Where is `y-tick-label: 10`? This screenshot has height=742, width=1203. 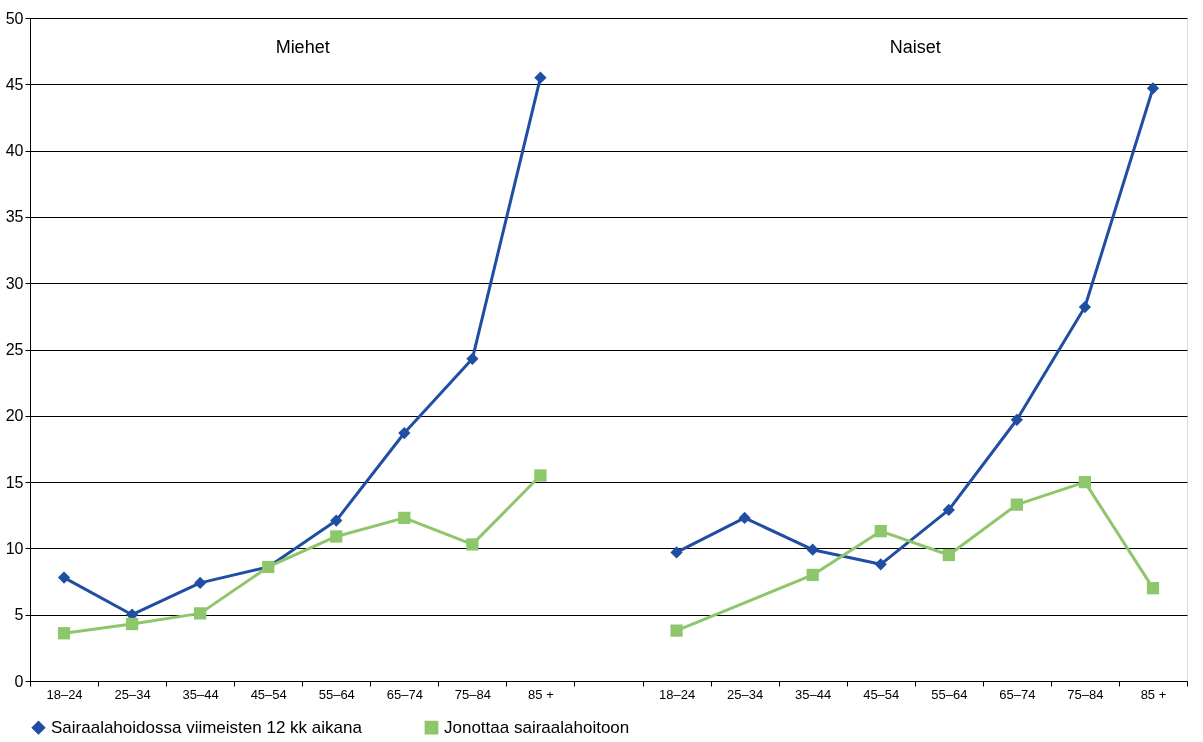 y-tick-label: 10 is located at coordinates (14, 548).